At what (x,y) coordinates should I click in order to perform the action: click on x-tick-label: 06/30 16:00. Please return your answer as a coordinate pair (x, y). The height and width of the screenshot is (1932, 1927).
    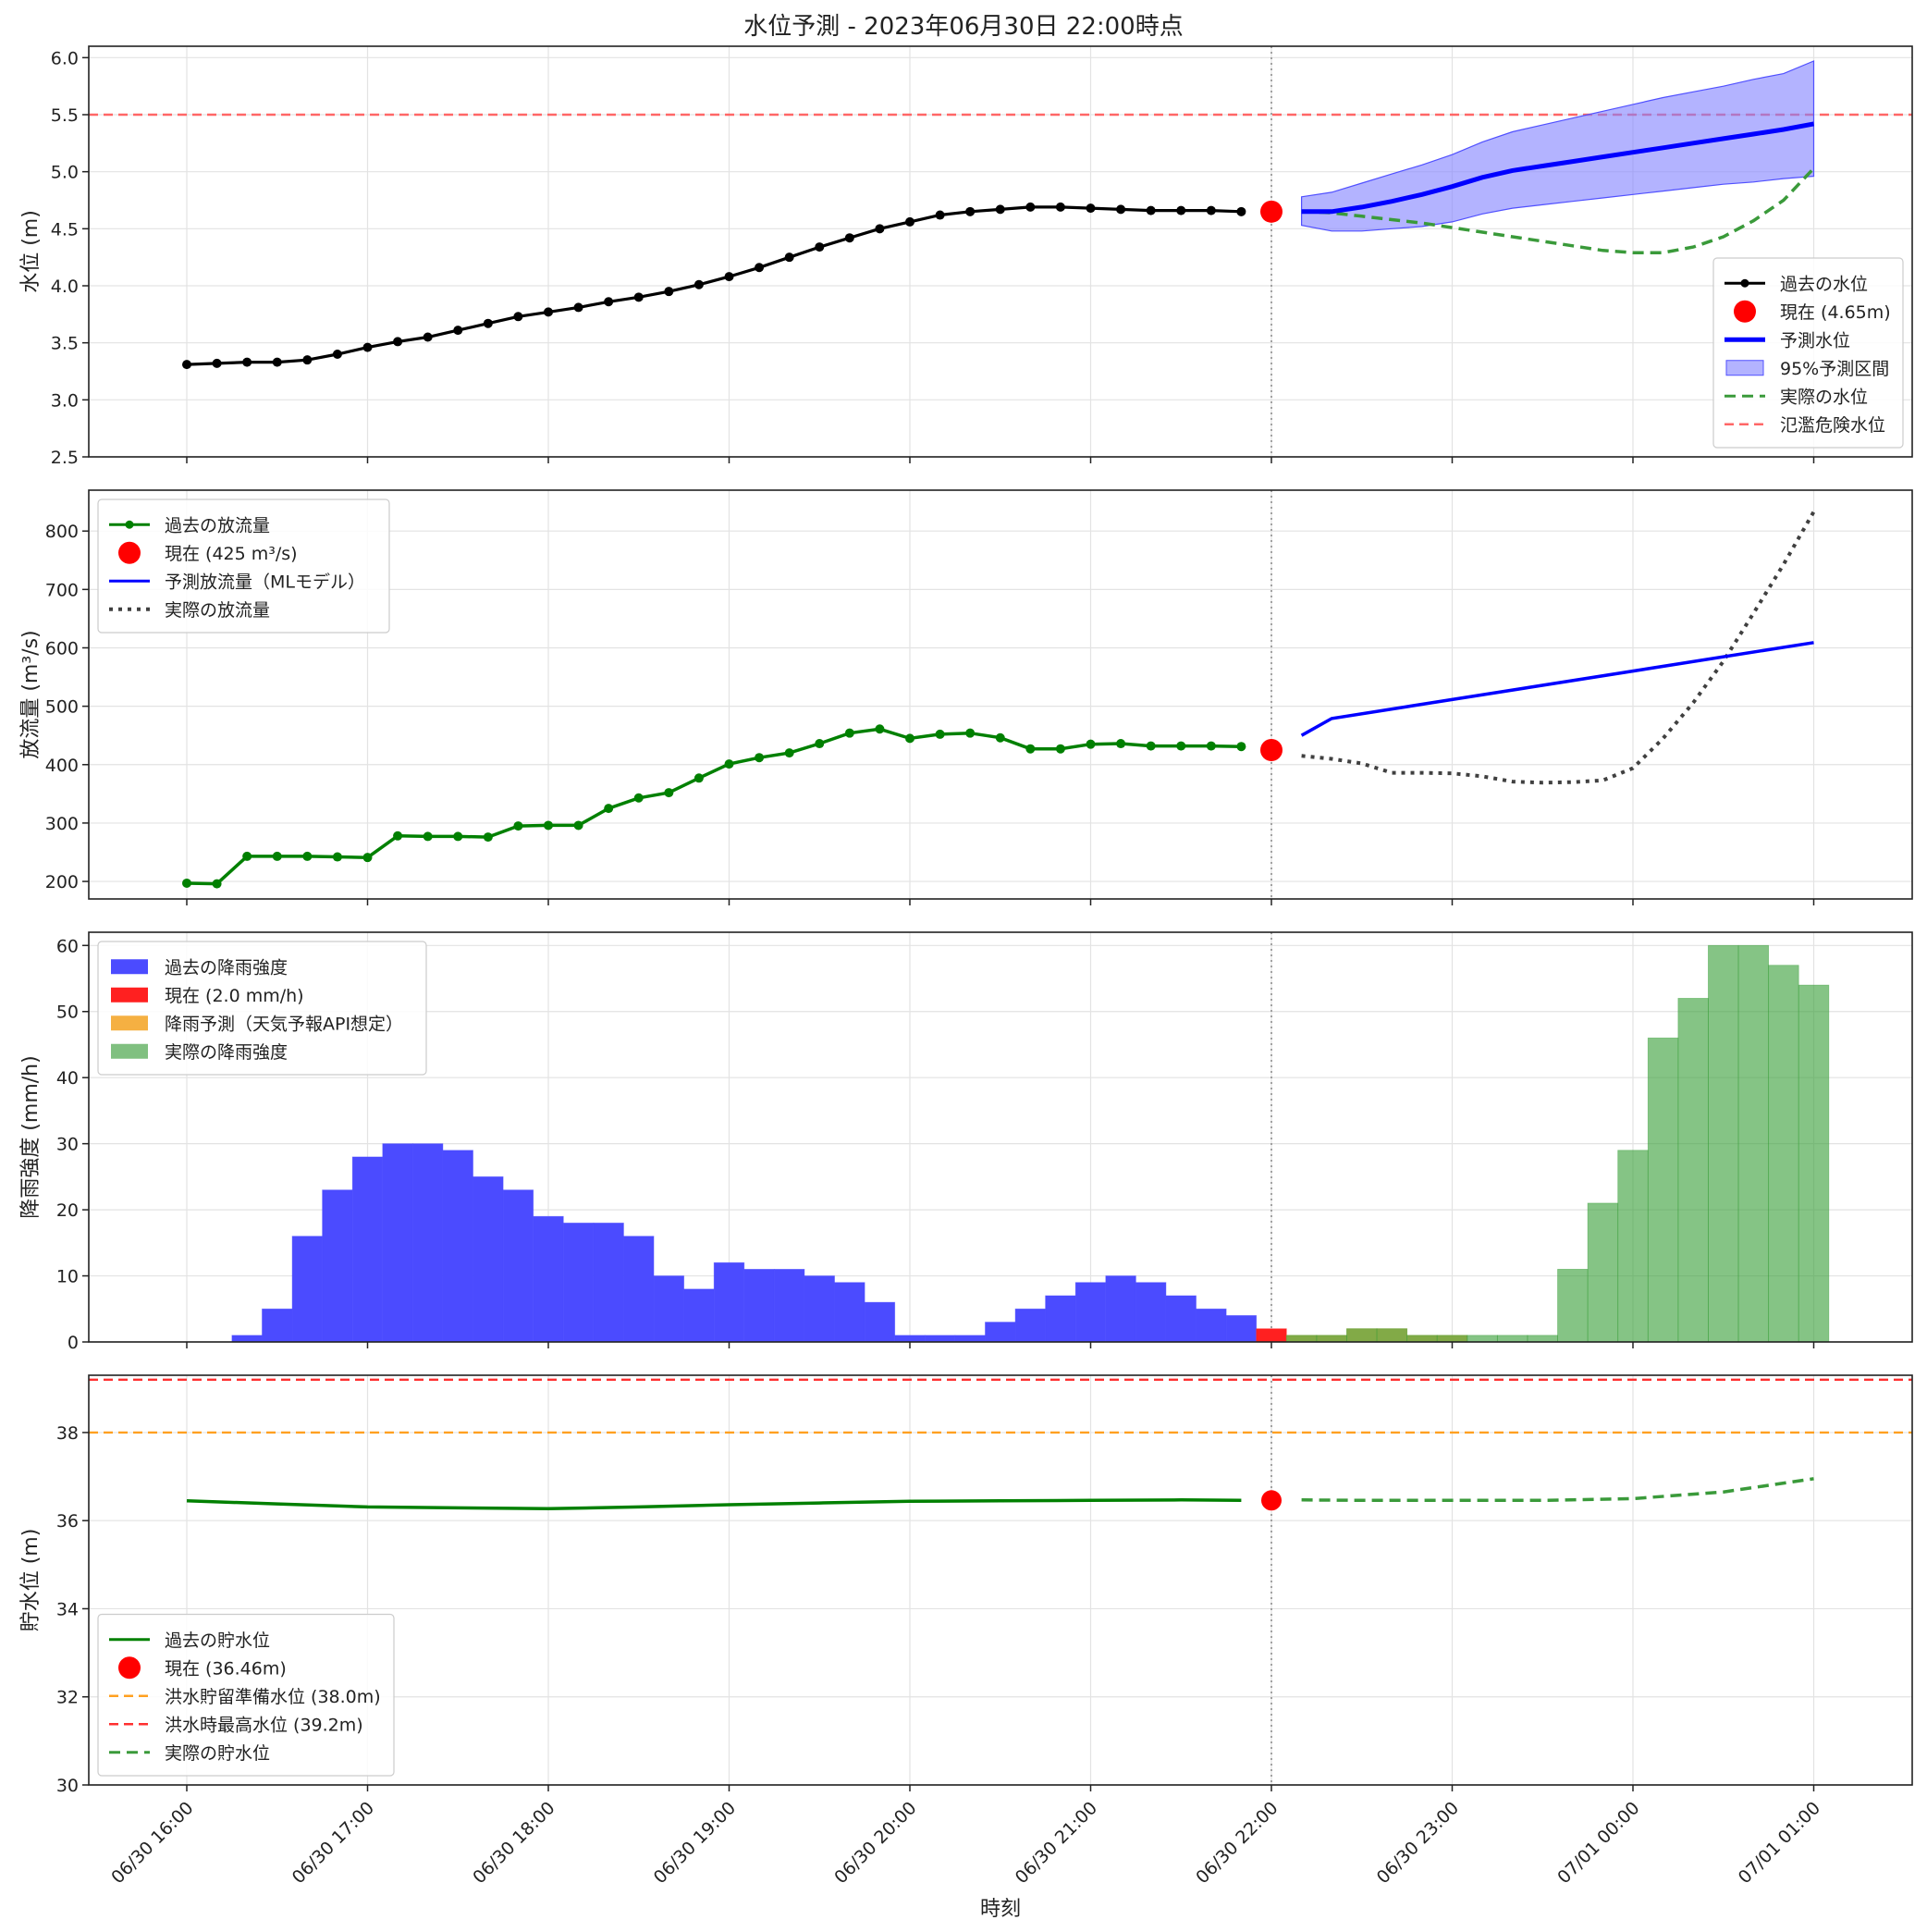
    Looking at the image, I should click on (152, 1843).